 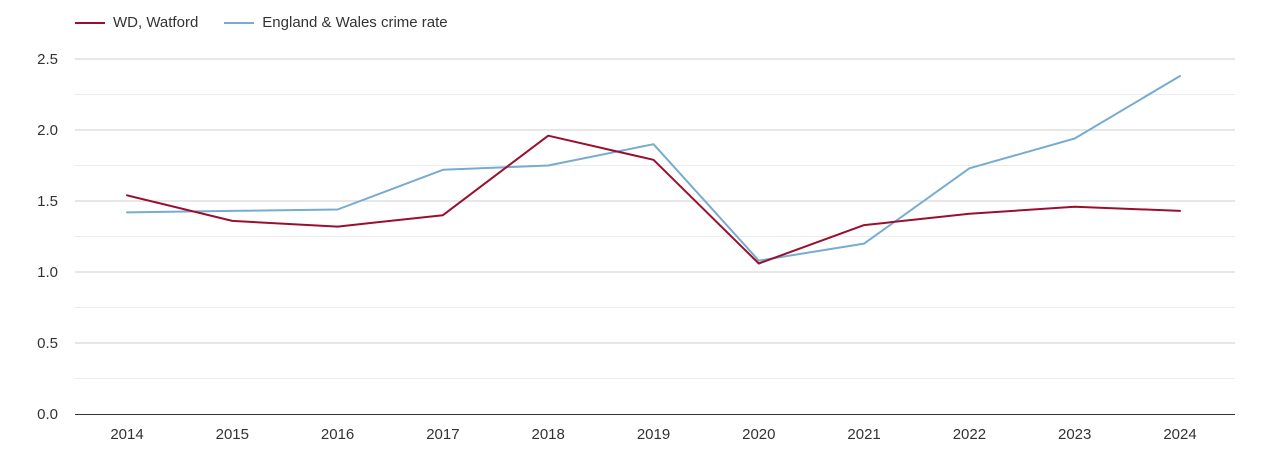 What do you see at coordinates (1074, 434) in the screenshot?
I see `x-tick-label: 2023` at bounding box center [1074, 434].